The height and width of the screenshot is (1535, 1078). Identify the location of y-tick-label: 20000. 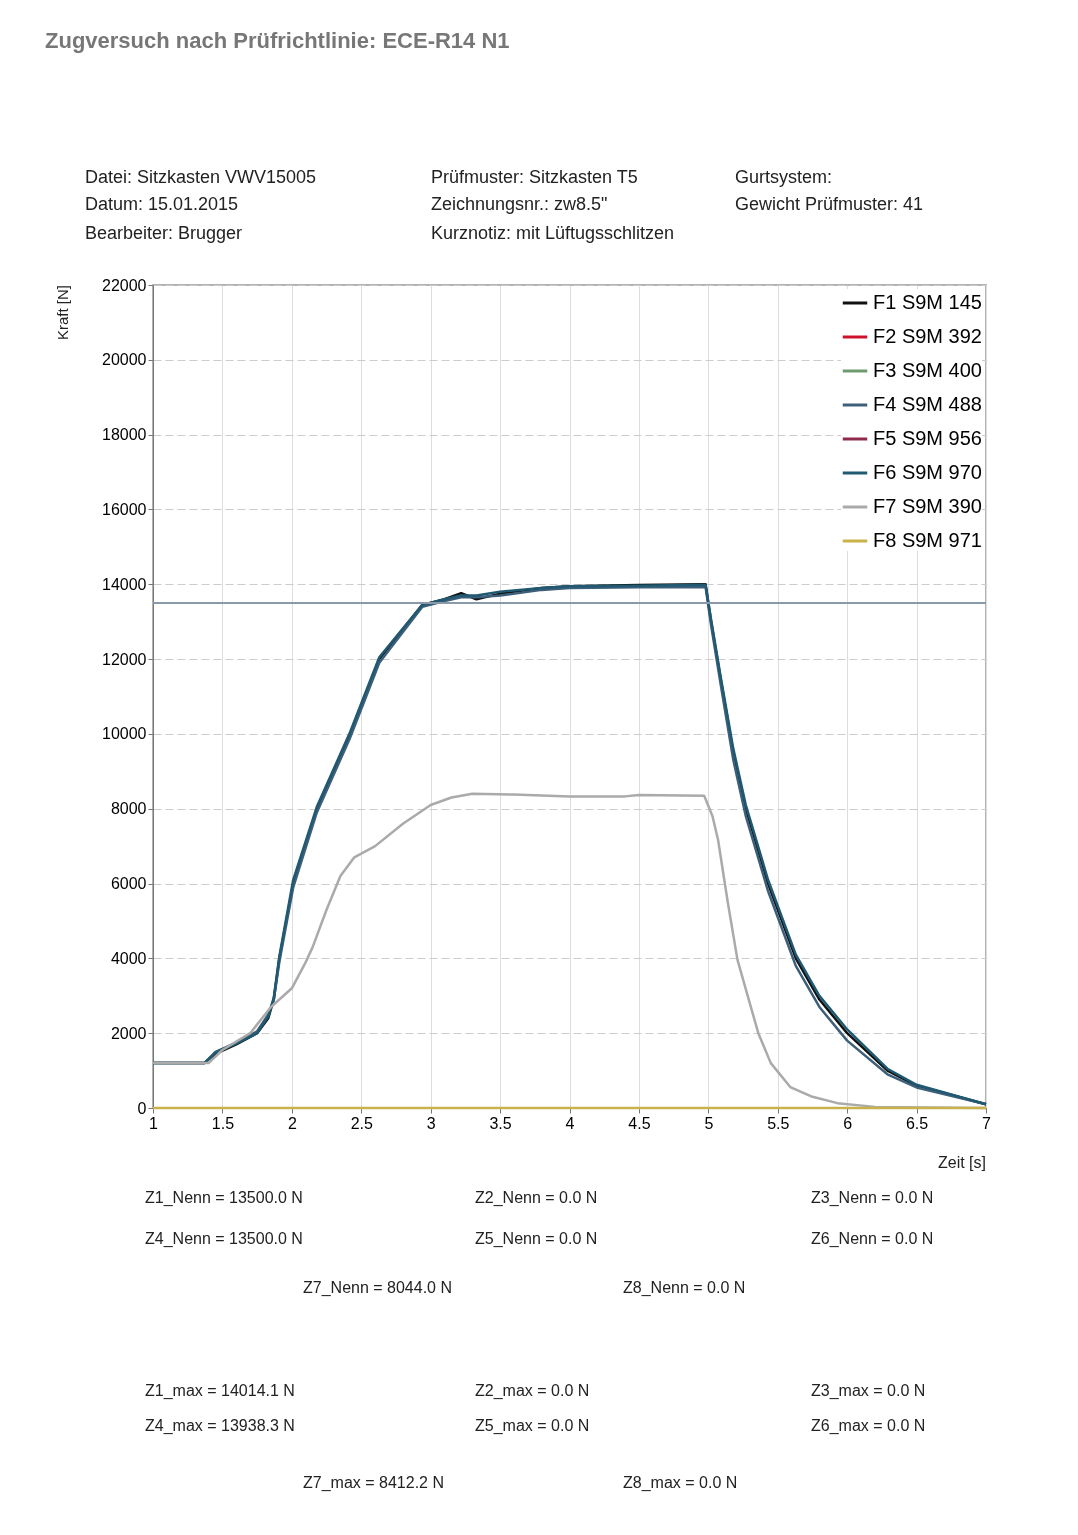
(124, 360).